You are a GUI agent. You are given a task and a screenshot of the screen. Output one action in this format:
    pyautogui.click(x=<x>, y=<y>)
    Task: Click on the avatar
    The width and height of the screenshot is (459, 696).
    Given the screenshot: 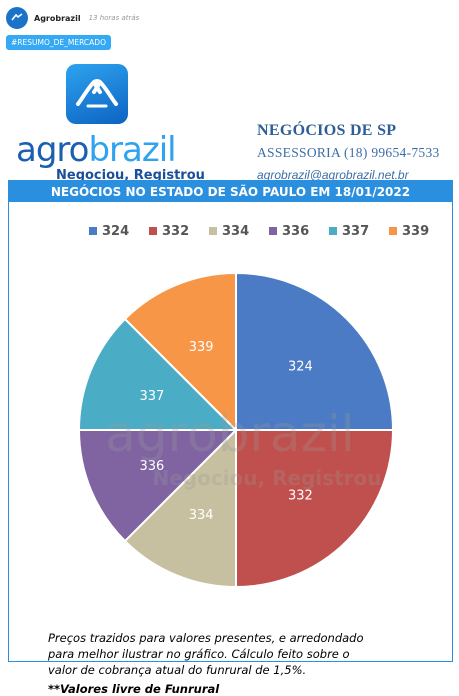 What is the action you would take?
    pyautogui.click(x=17, y=18)
    